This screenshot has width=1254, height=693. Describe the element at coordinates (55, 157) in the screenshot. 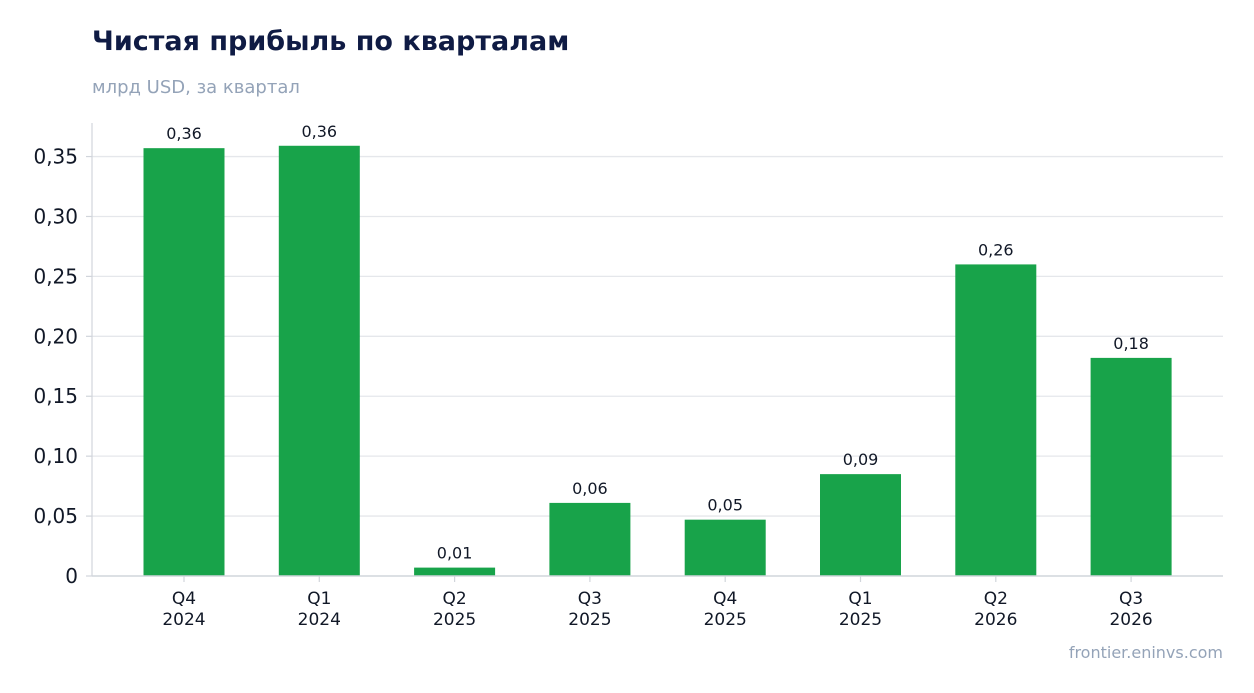

I see `y-tick-label: 0,35` at that location.